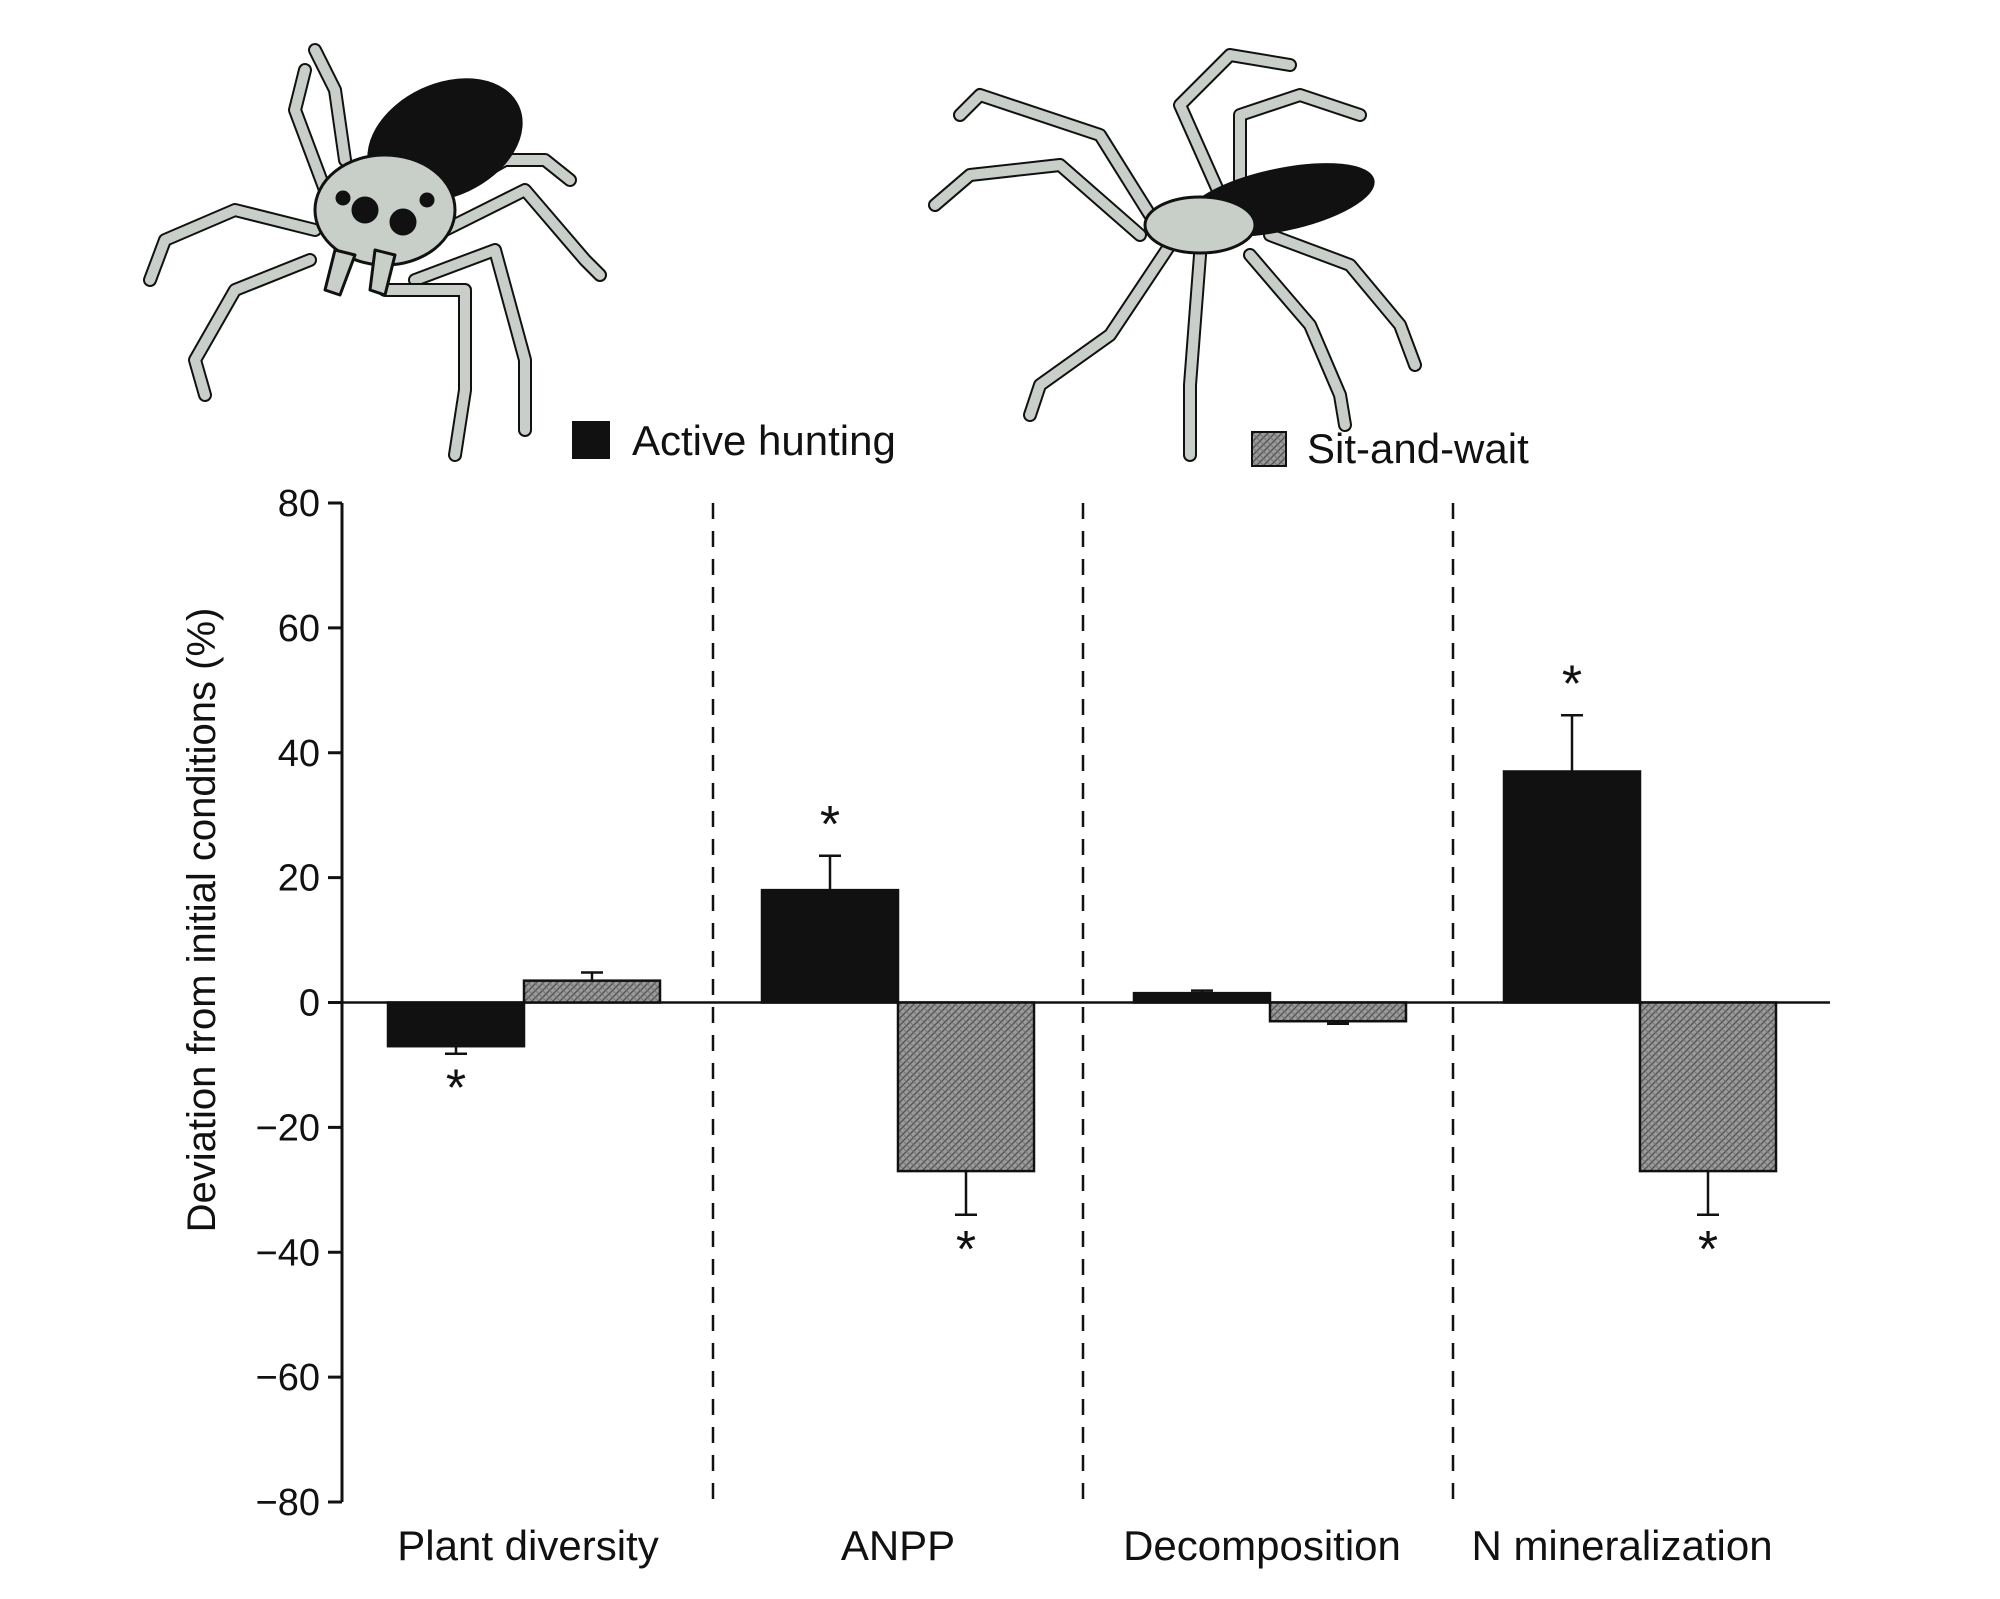 Image resolution: width=2000 pixels, height=1599 pixels. Describe the element at coordinates (1621, 1545) in the screenshot. I see `category-label: N mineralization` at that location.